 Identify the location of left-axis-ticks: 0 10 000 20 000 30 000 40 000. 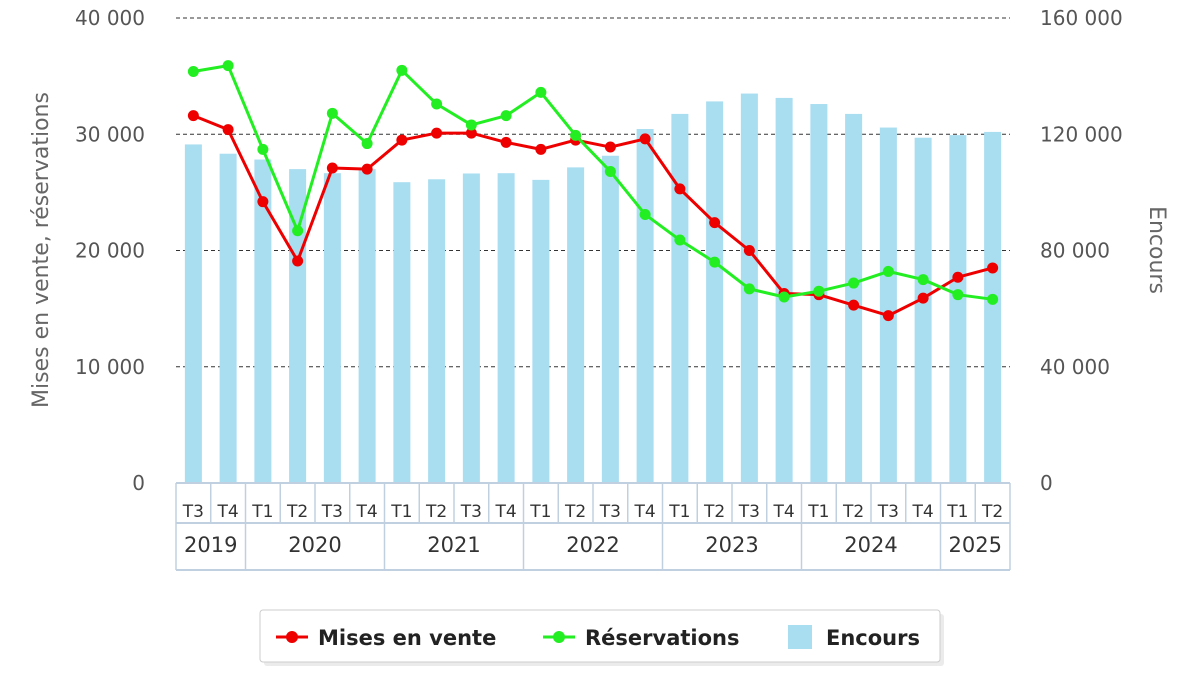
(110, 250).